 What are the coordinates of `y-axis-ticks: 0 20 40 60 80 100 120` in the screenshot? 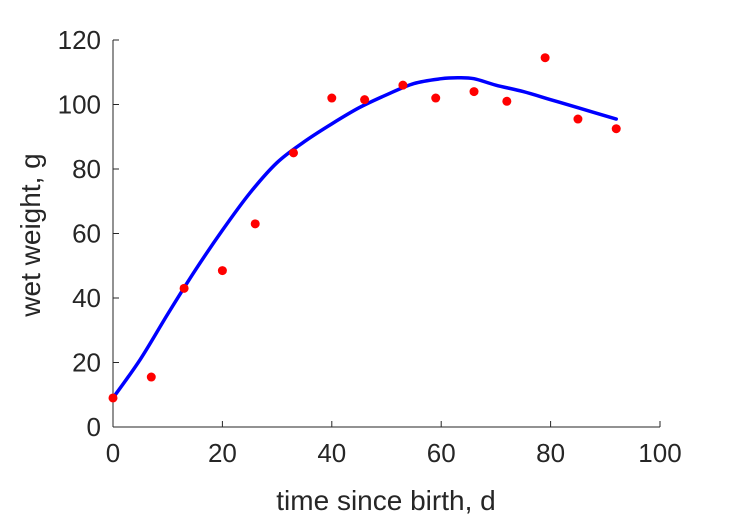 It's located at (88, 233).